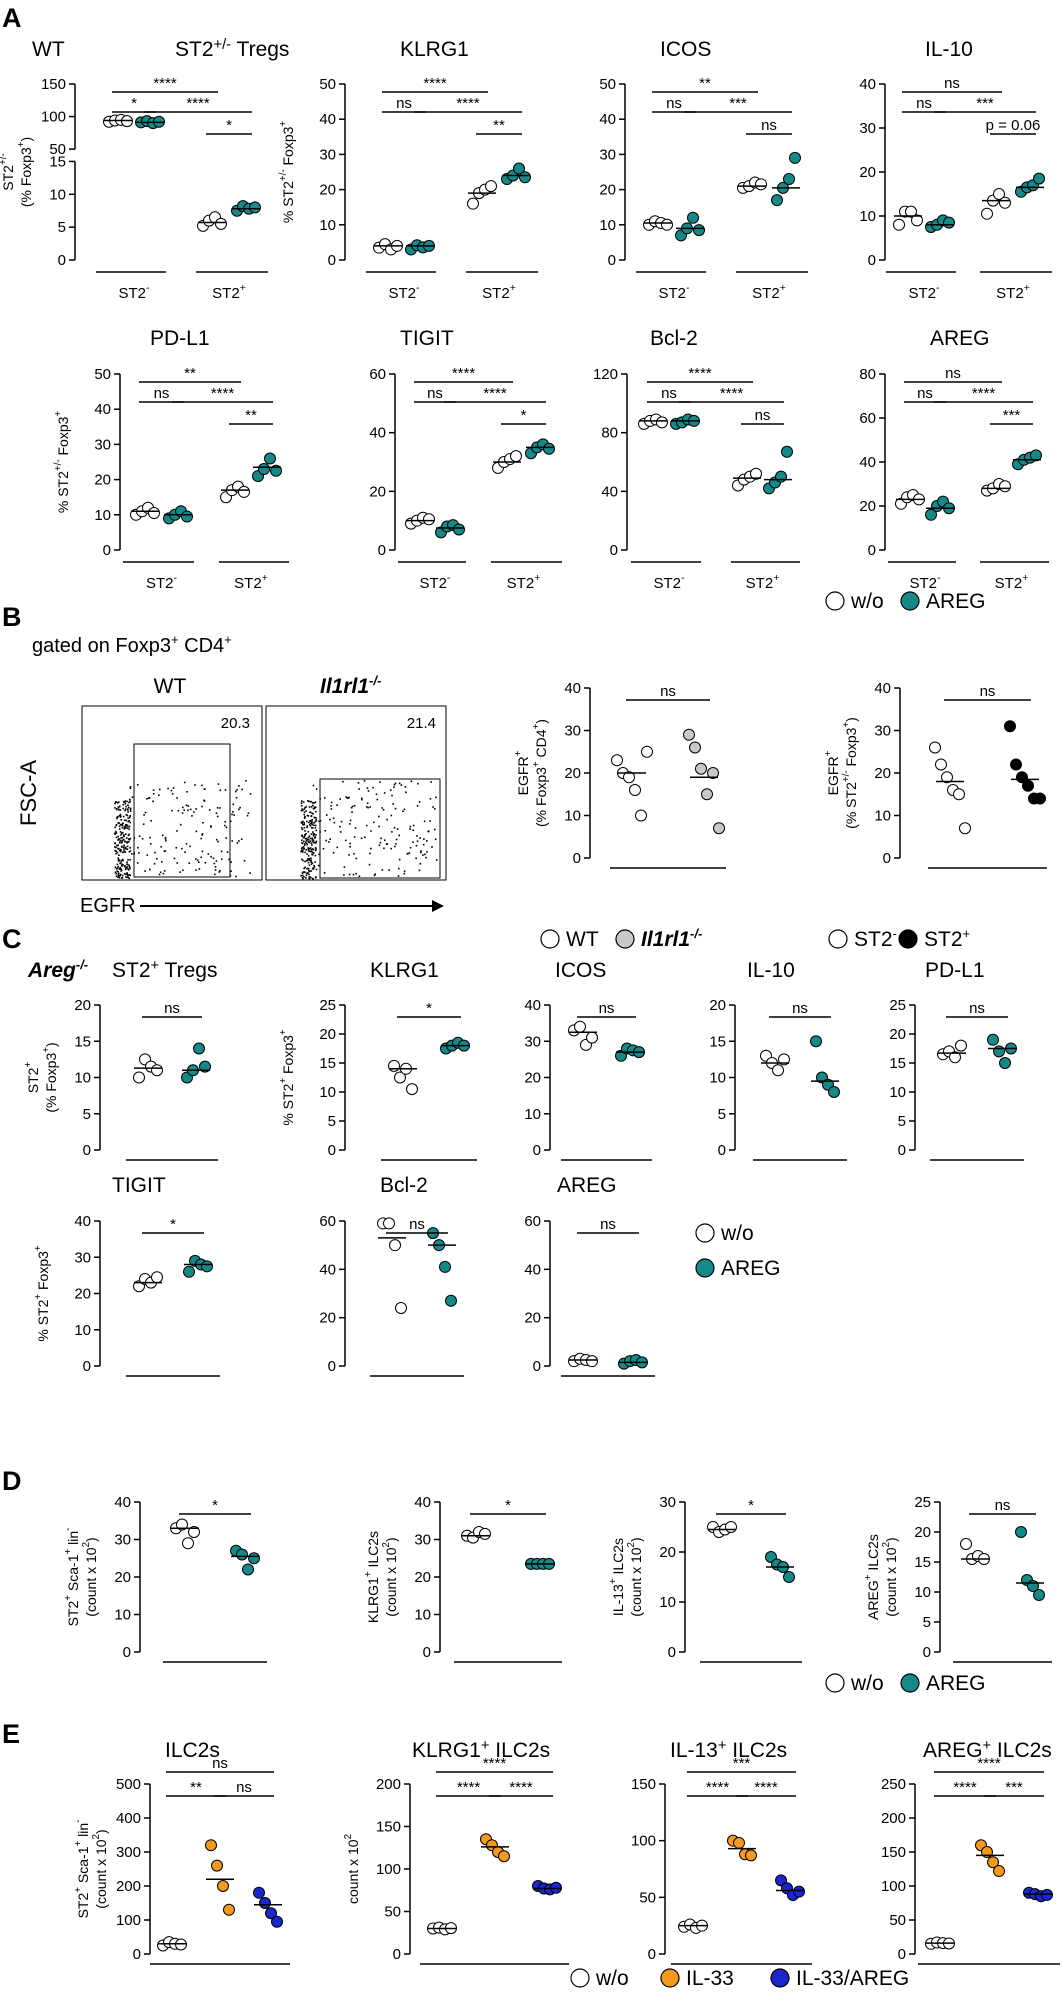 The width and height of the screenshot is (1062, 2000). I want to click on chart-title: AREG, so click(960, 338).